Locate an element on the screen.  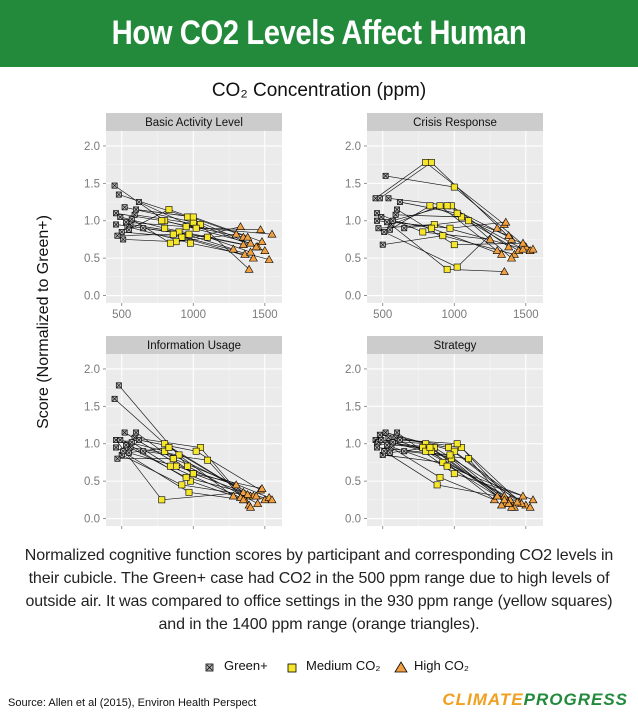
panel-title: Information Usage is located at coordinates (194, 346).